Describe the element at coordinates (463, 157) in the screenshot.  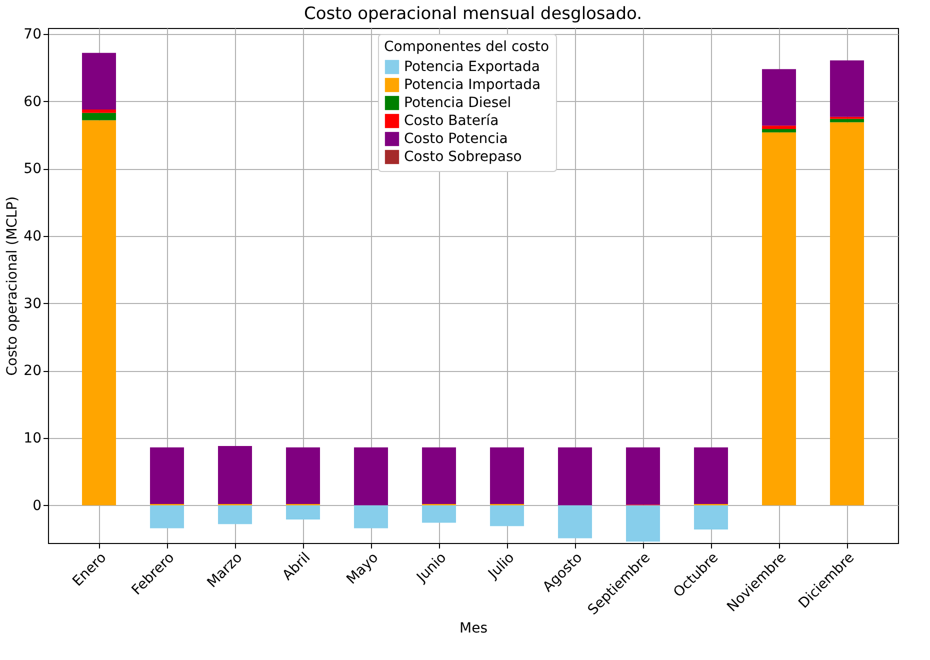
I see `legend-label: Costo Sobrepaso` at that location.